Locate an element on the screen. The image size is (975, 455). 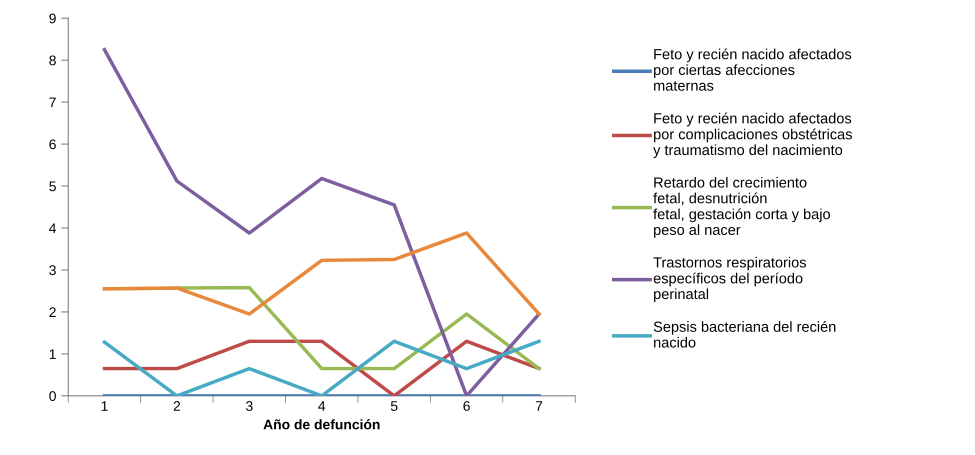
line-series is located at coordinates (321, 273).